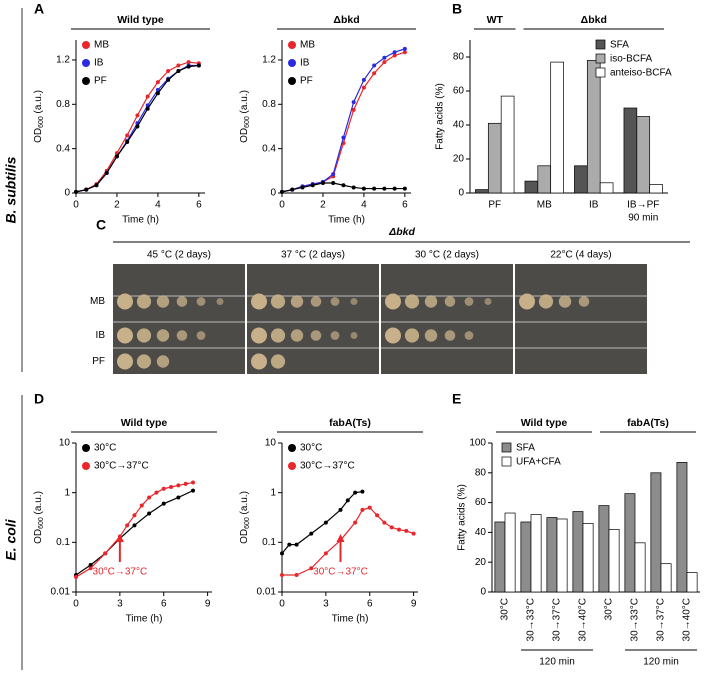 Image resolution: width=709 pixels, height=679 pixels. What do you see at coordinates (440, 116) in the screenshot?
I see `y-axis-label: Fatty acids (%)` at bounding box center [440, 116].